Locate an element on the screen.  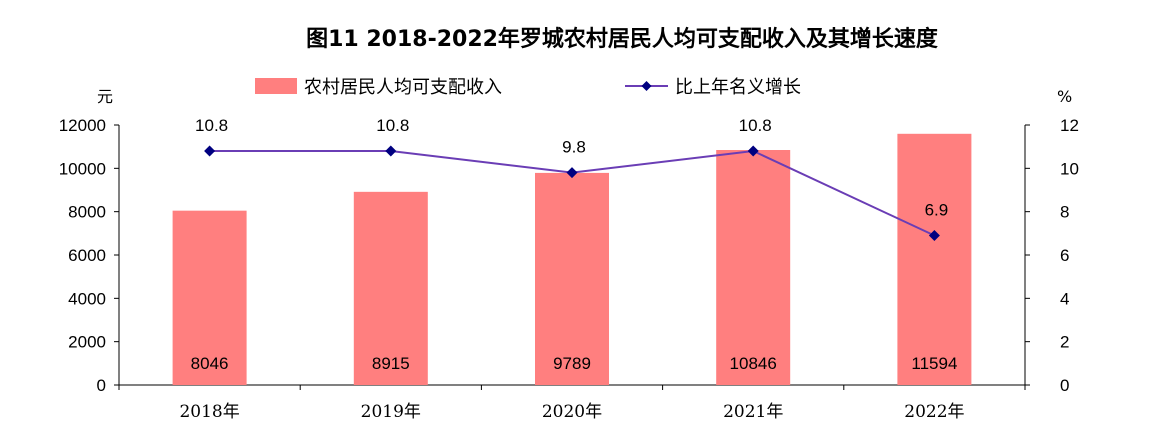
x-tick-label: 2018年 is located at coordinates (209, 412).